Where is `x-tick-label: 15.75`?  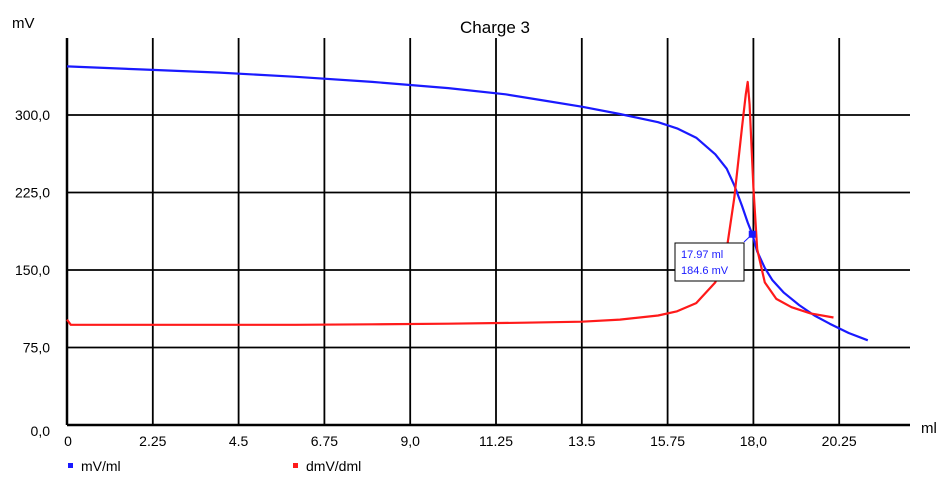 x-tick-label: 15.75 is located at coordinates (667, 441).